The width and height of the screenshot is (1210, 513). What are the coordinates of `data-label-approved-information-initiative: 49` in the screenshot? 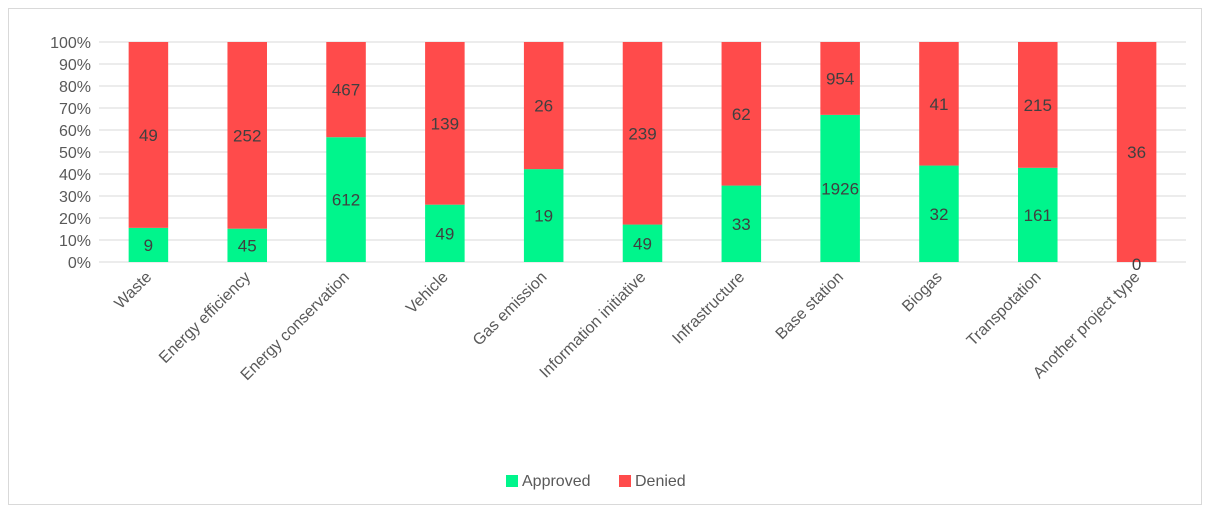 It's located at (642, 243).